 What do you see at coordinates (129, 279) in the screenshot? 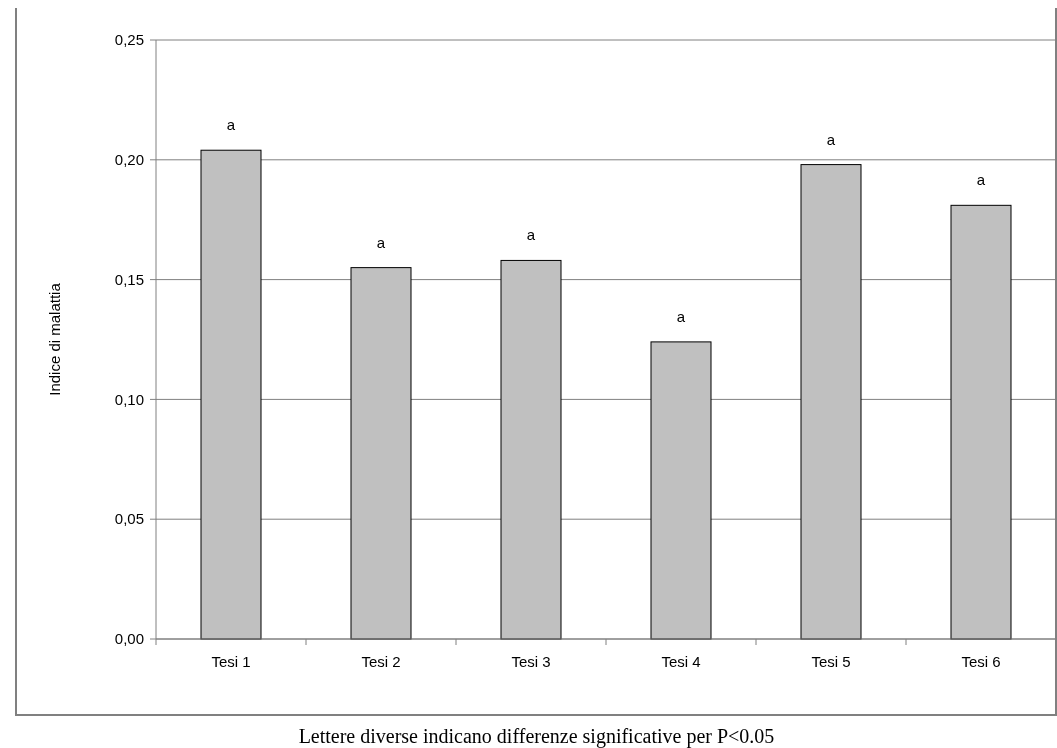
I see `y-tick-label: 0,15` at bounding box center [129, 279].